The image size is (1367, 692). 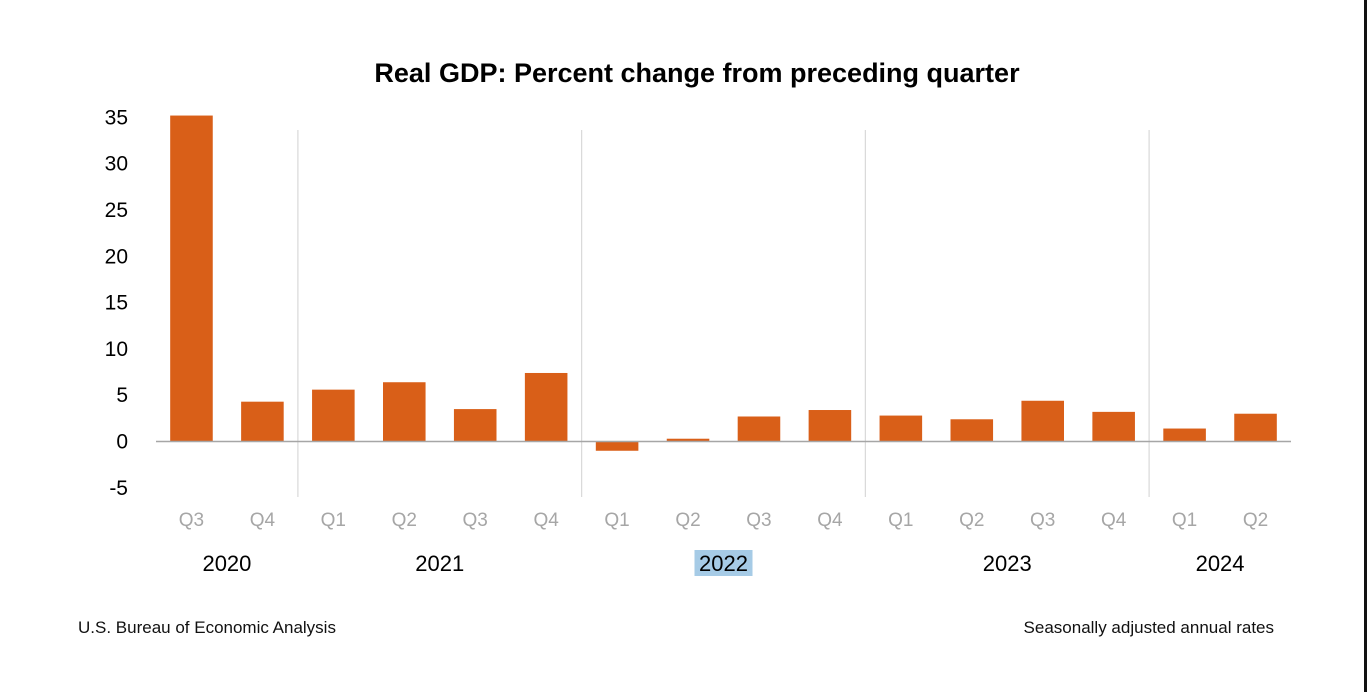 What do you see at coordinates (688, 440) in the screenshot?
I see `bar-2022-q2` at bounding box center [688, 440].